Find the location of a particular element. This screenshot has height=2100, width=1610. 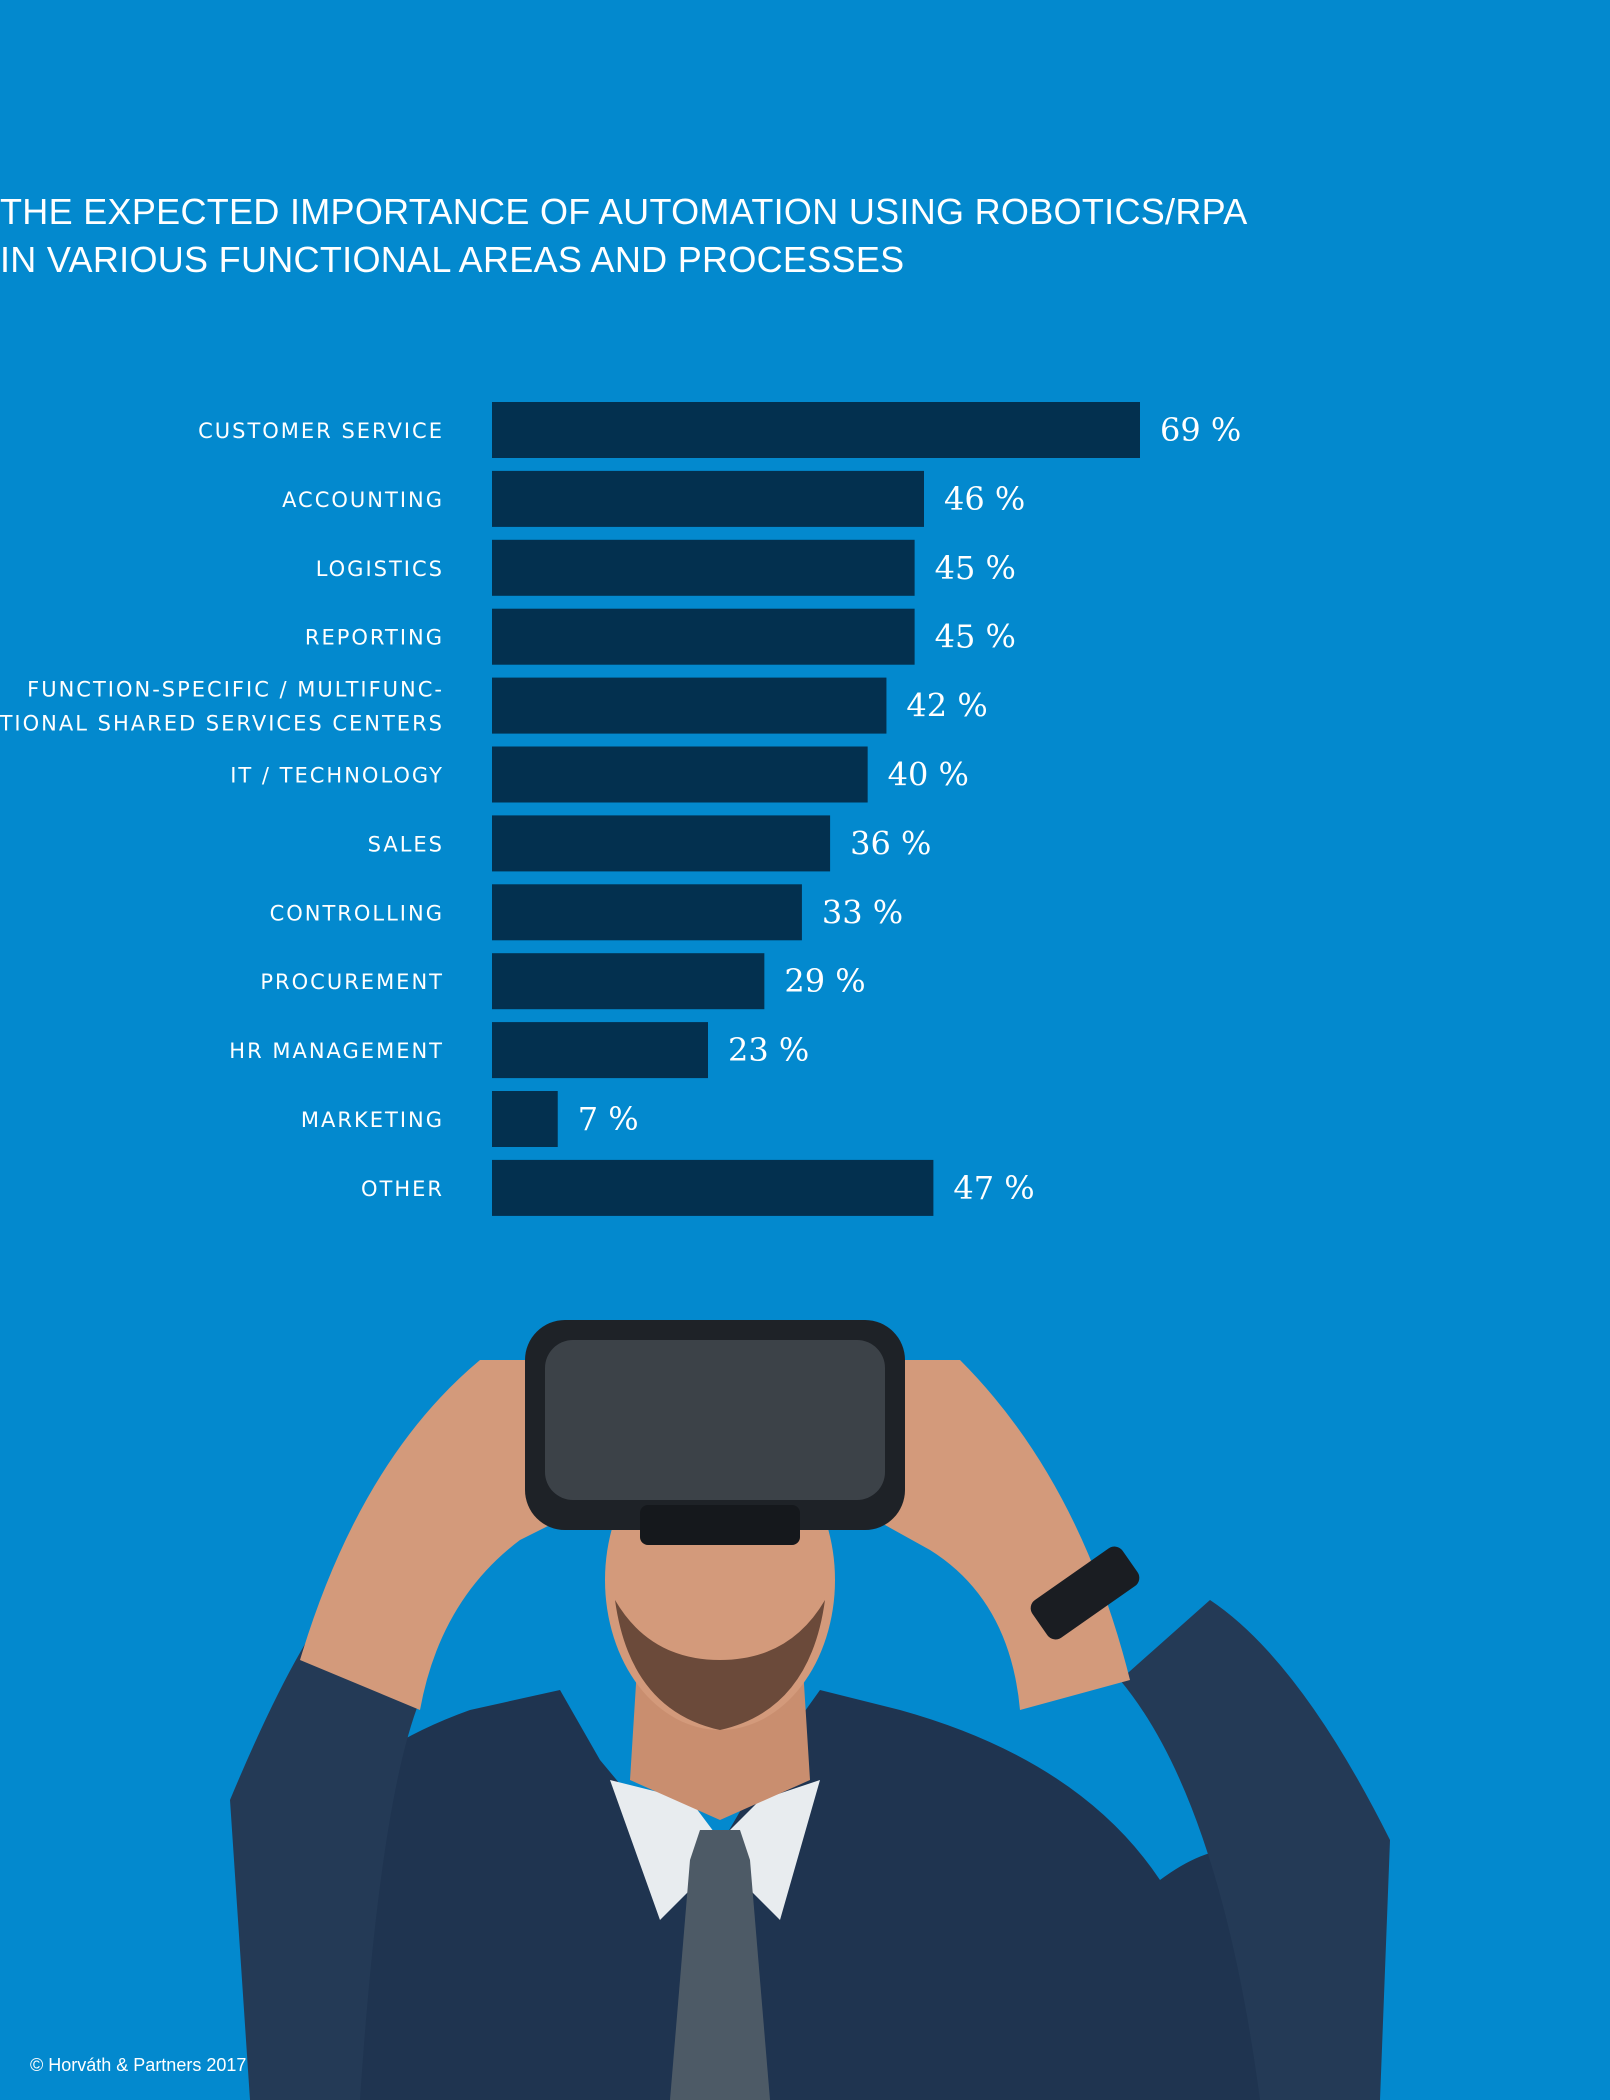

category-label: REPORTING is located at coordinates (374, 638).